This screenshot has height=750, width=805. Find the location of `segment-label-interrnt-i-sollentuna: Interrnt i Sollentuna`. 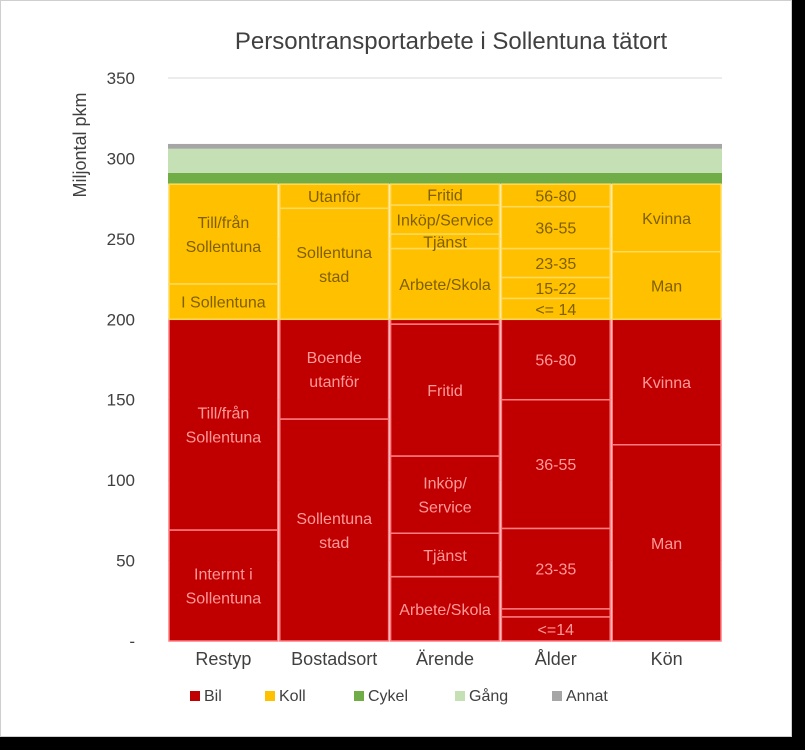

segment-label-interrnt-i-sollentuna: Interrnt i Sollentuna is located at coordinates (224, 587).